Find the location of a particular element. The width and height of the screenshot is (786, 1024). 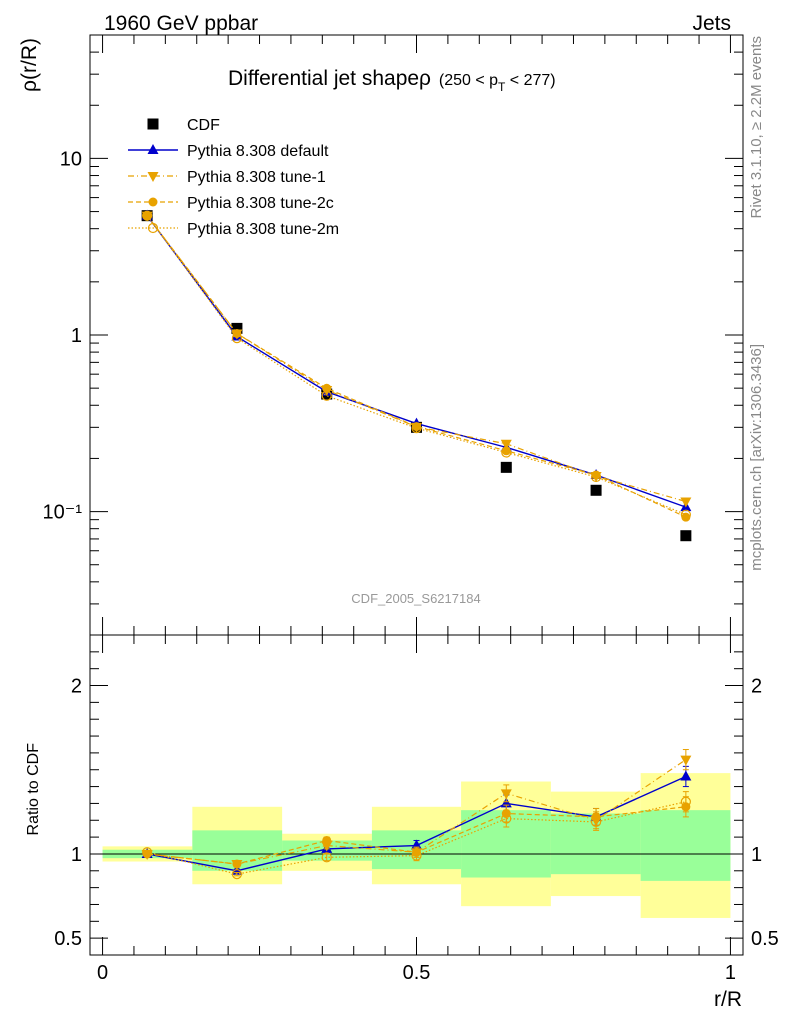

inner-uncertainty-band is located at coordinates (685, 845).